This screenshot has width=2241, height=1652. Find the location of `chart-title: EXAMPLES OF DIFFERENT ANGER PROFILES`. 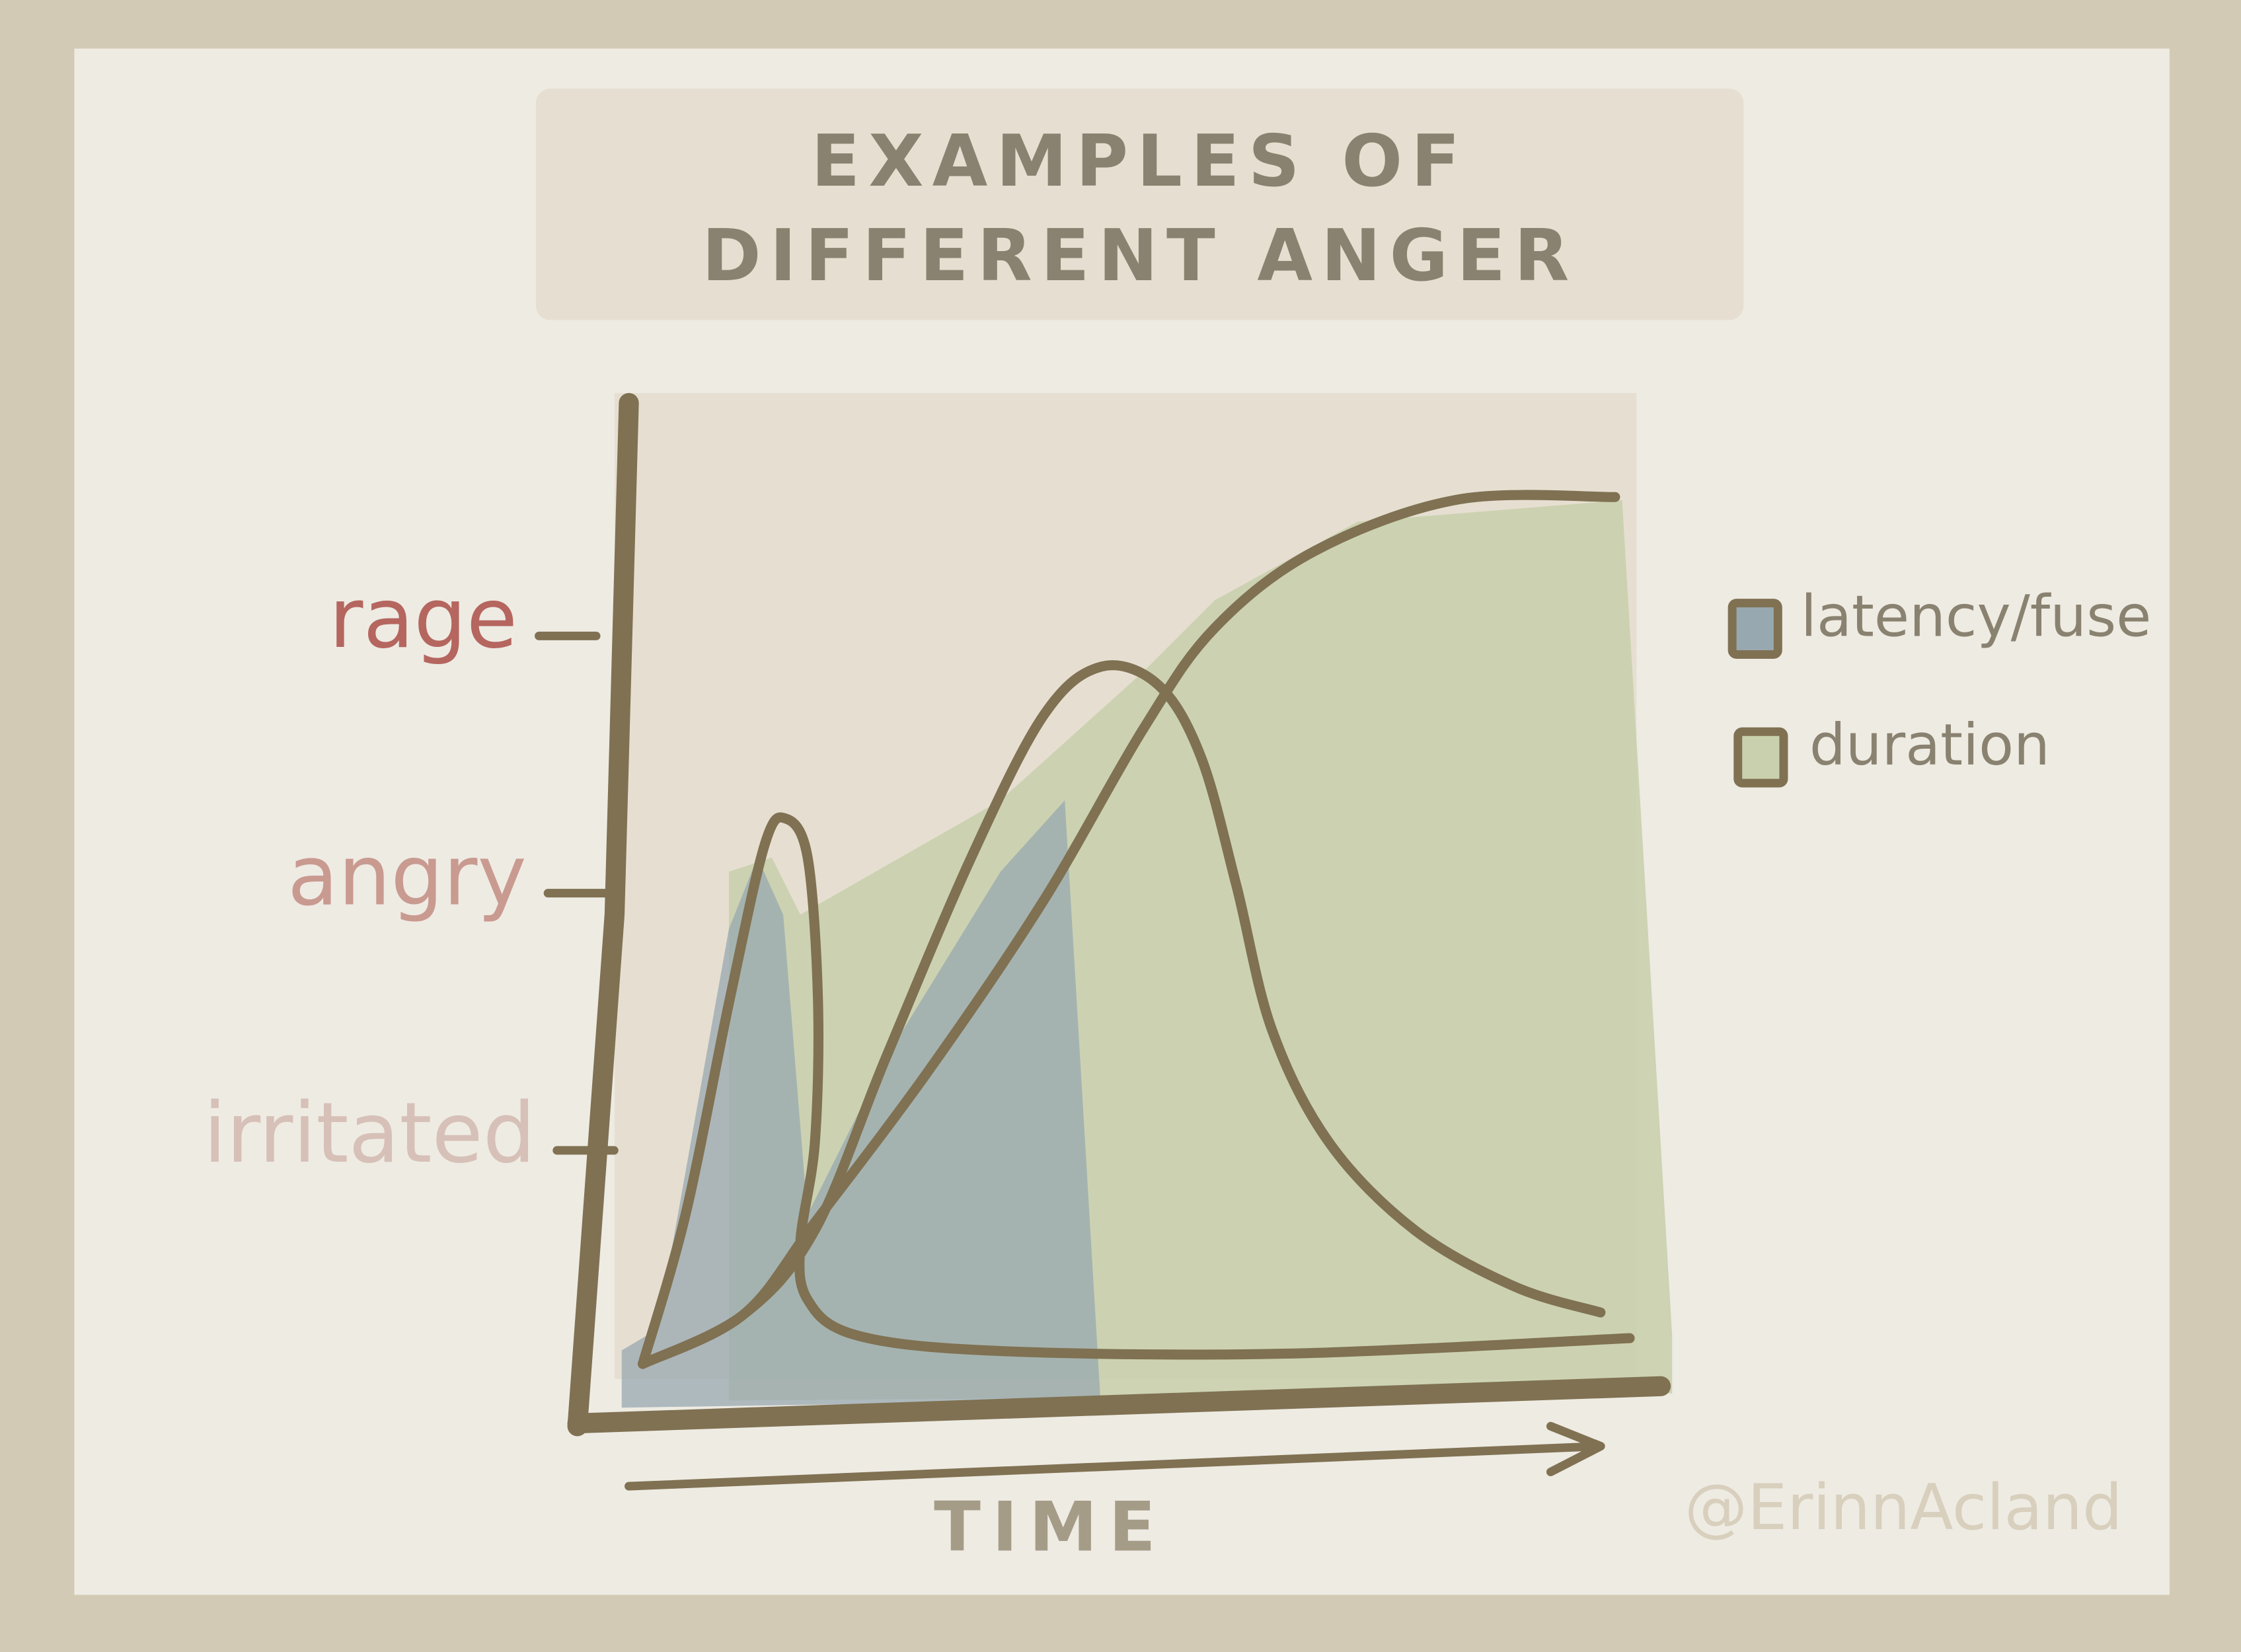

chart-title: EXAMPLES OF DIFFERENT ANGER PROFILES is located at coordinates (1140, 220).